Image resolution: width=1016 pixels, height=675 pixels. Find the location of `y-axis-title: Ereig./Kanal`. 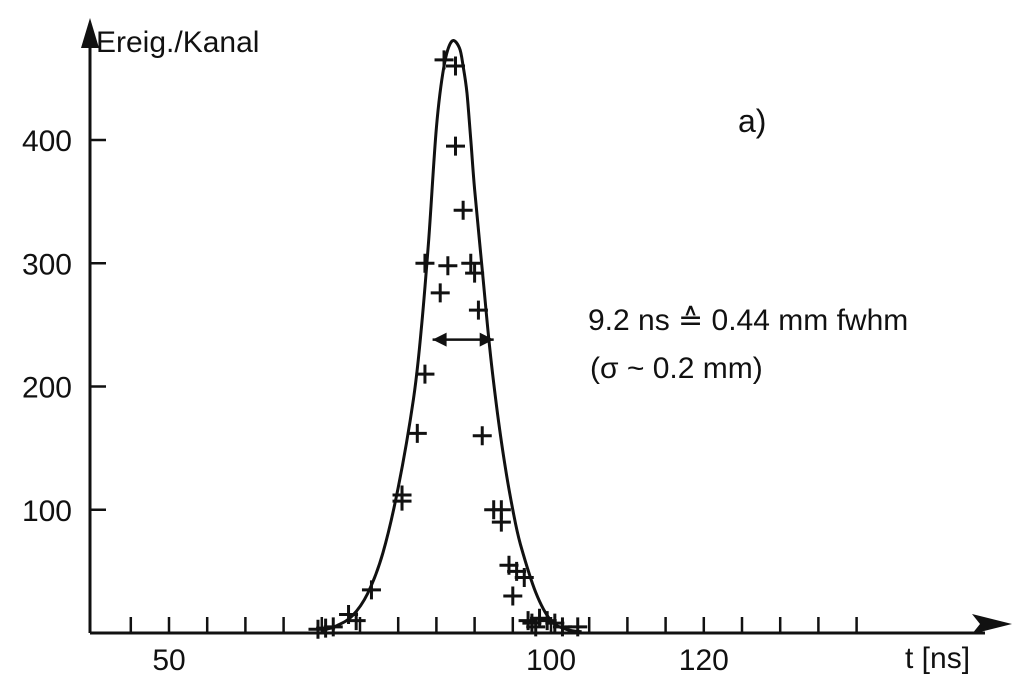

y-axis-title: Ereig./Kanal is located at coordinates (177, 42).